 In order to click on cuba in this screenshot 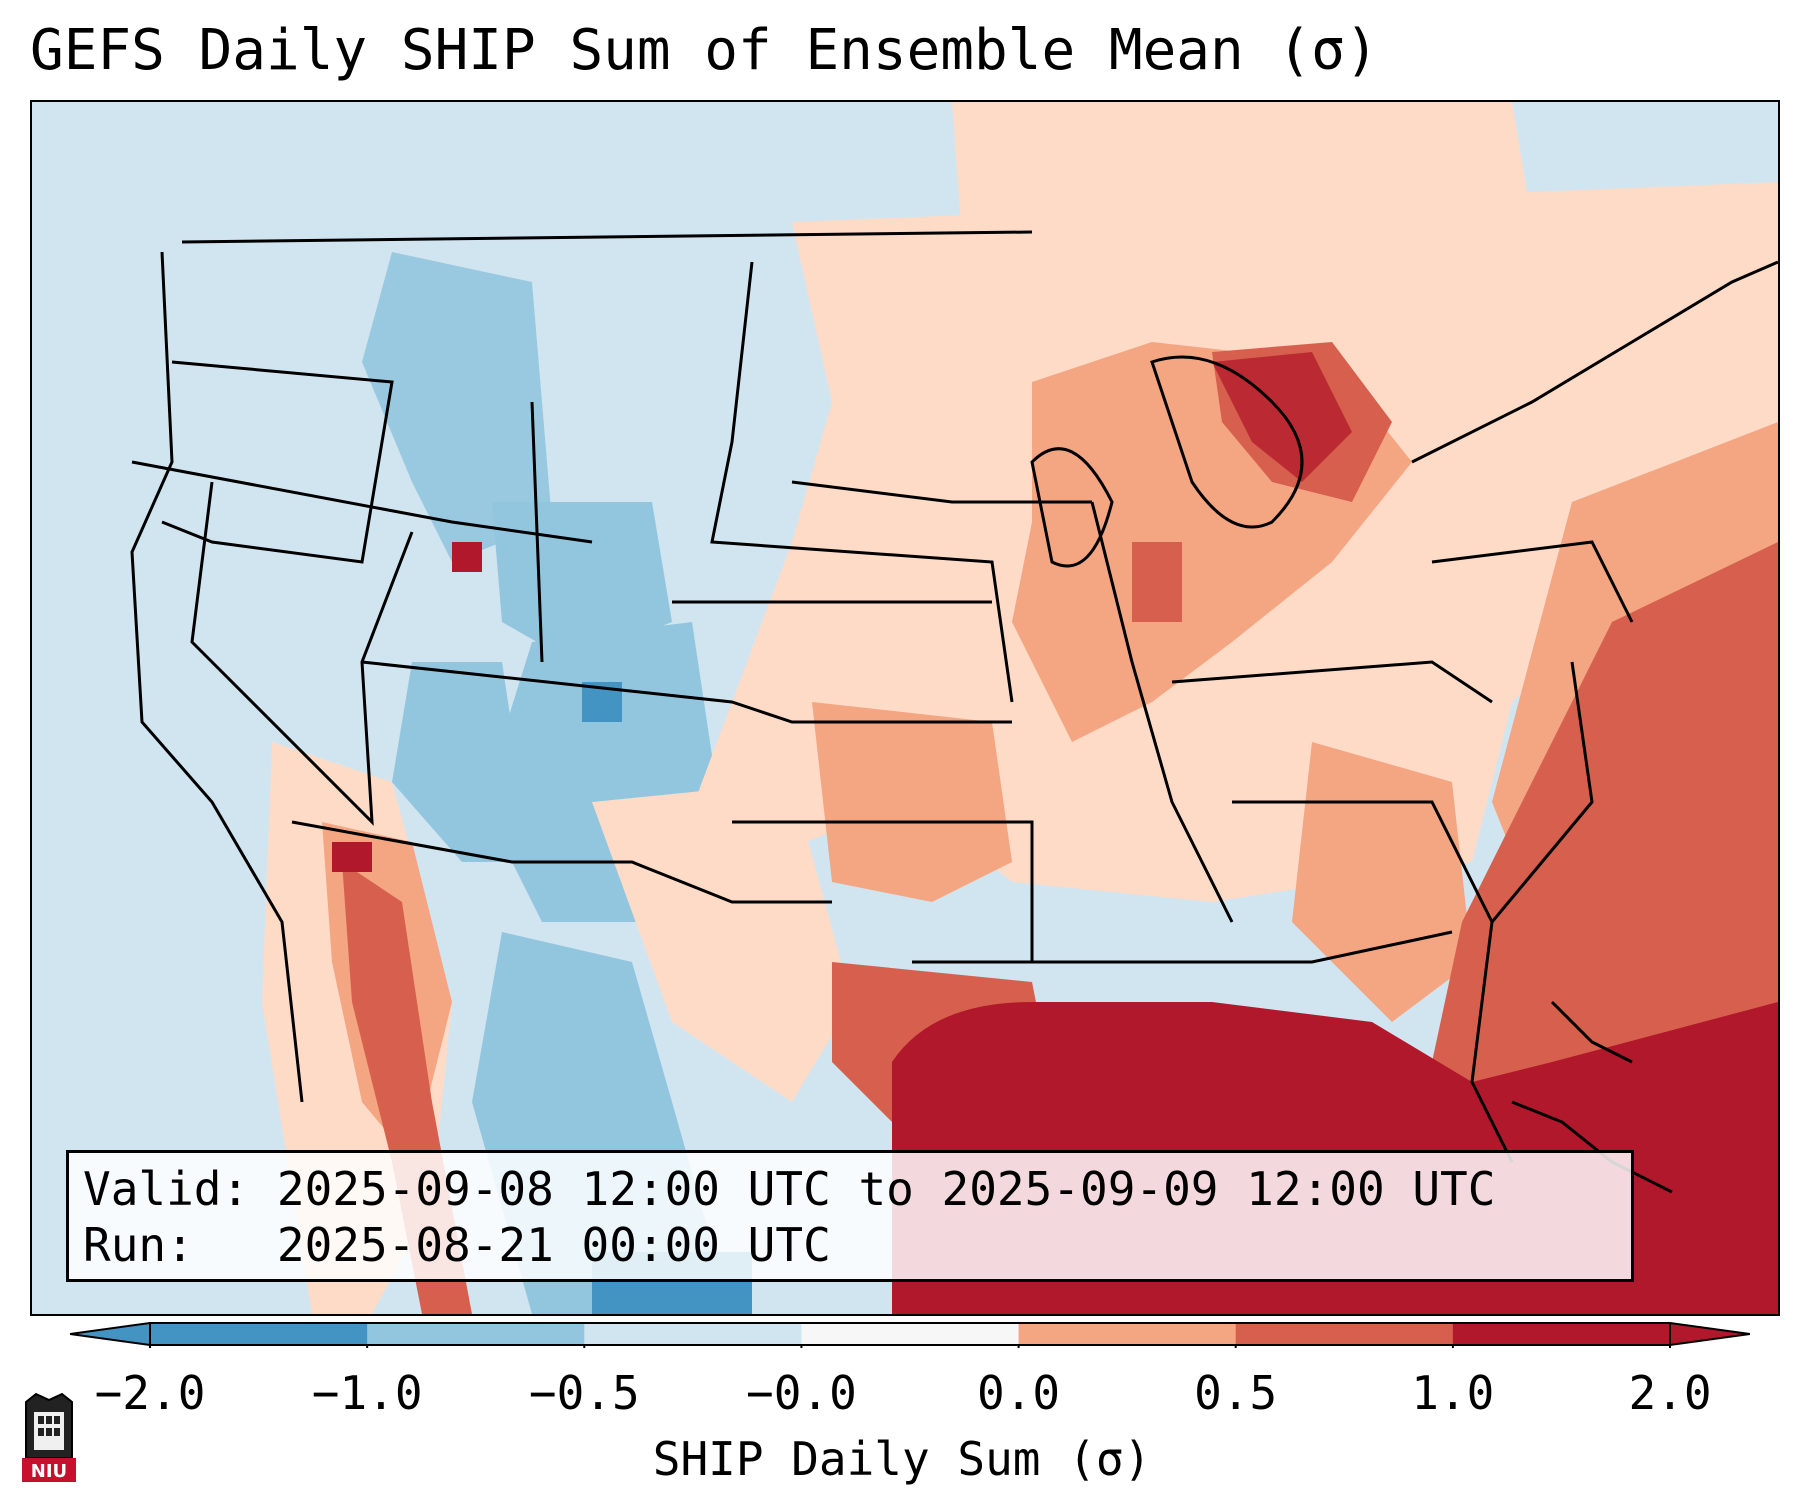, I will do `click(1592, 1147)`.